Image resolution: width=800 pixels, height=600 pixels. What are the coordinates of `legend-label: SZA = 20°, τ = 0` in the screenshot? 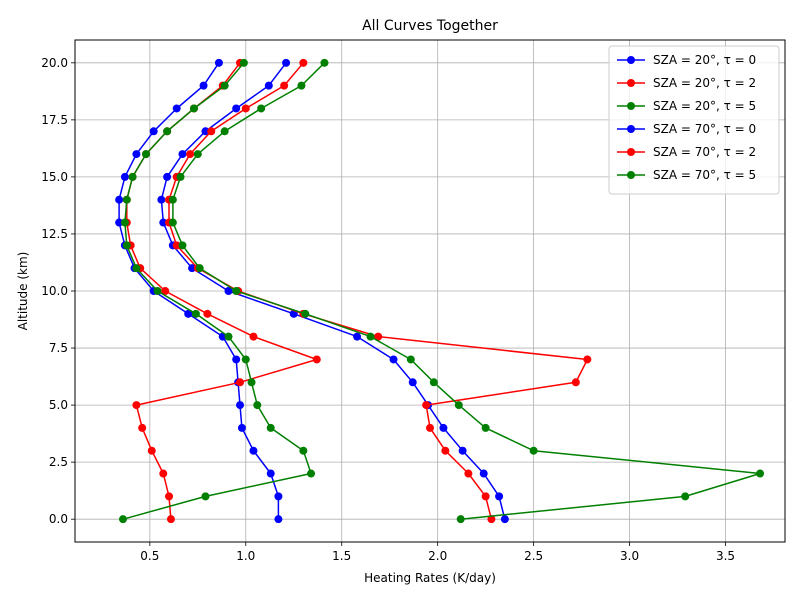 It's located at (704, 60).